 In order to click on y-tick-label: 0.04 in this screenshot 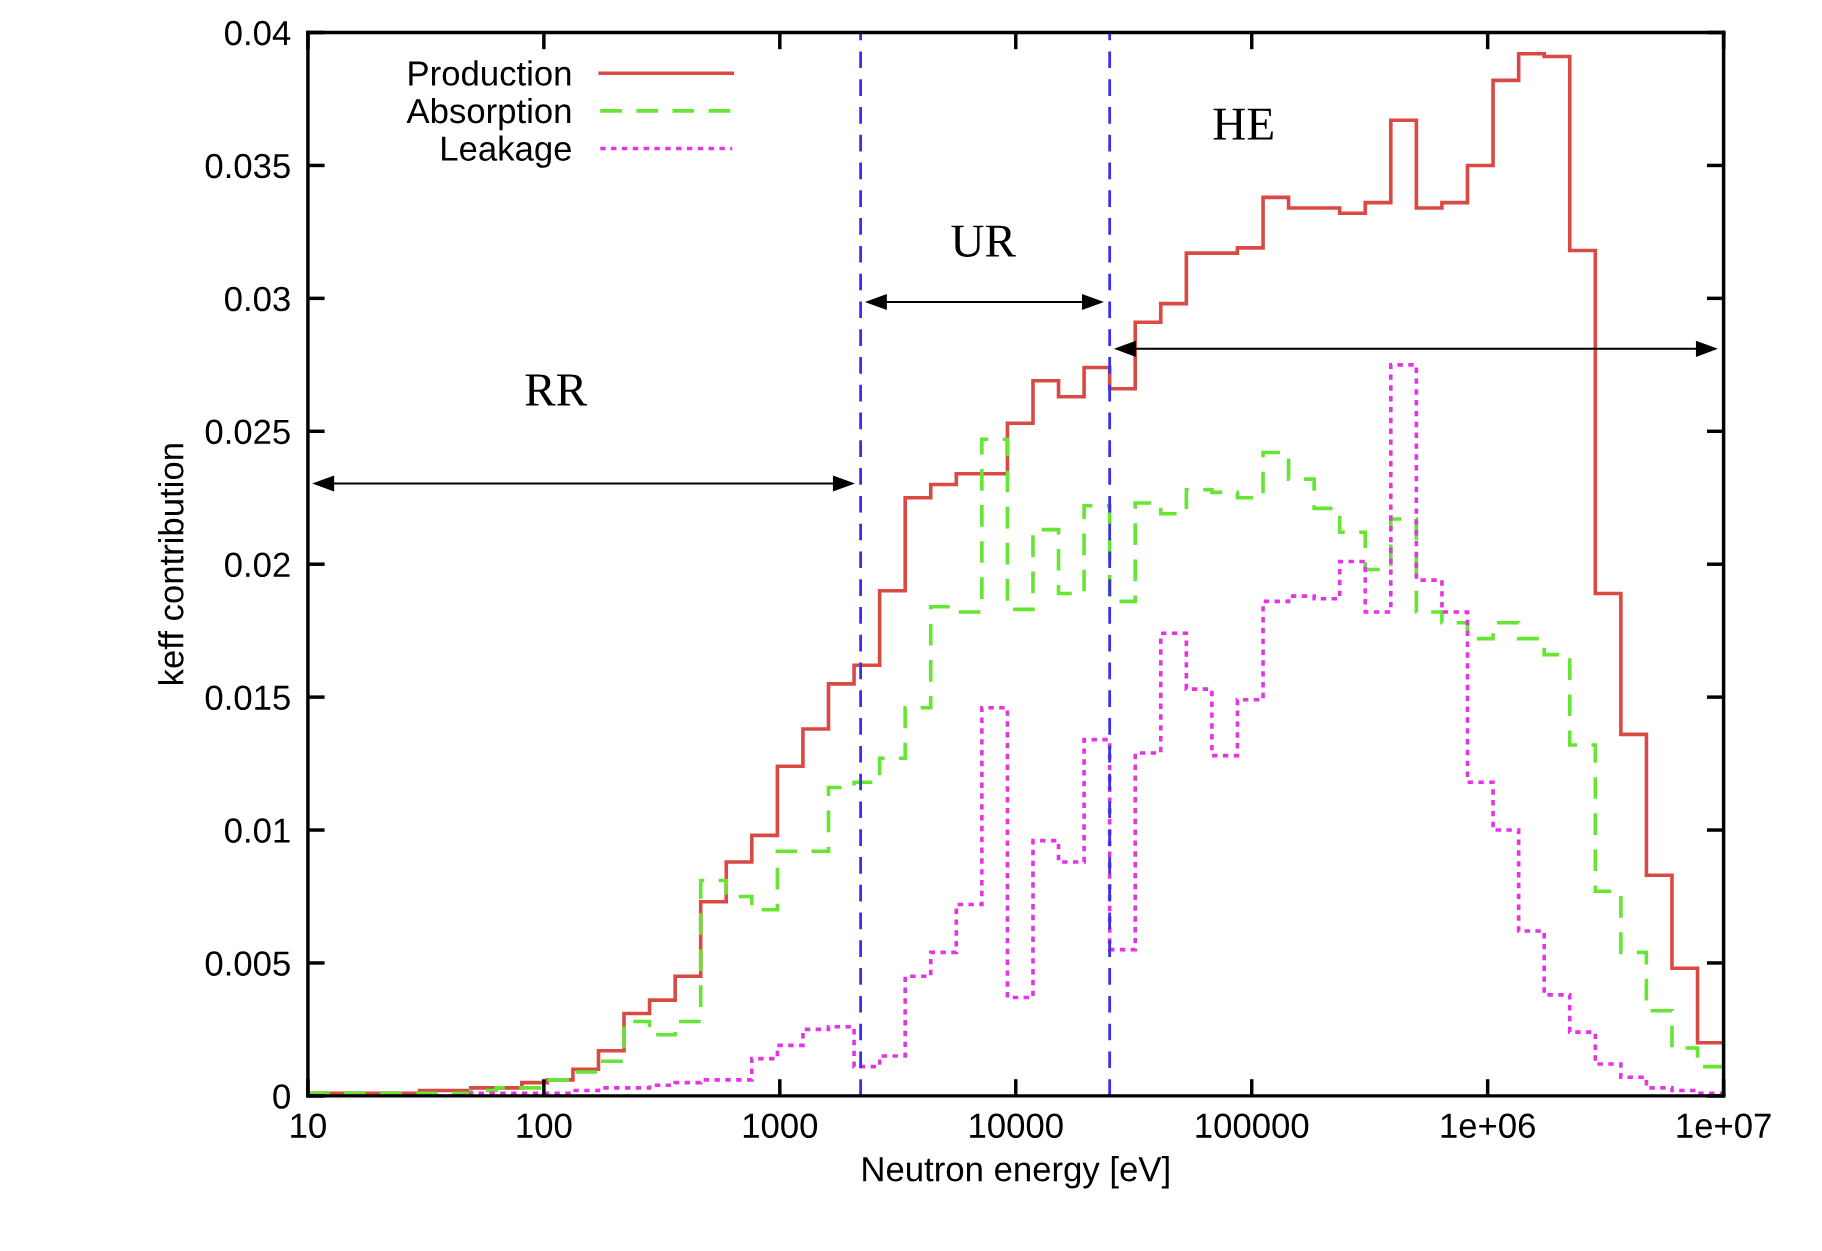, I will do `click(258, 33)`.